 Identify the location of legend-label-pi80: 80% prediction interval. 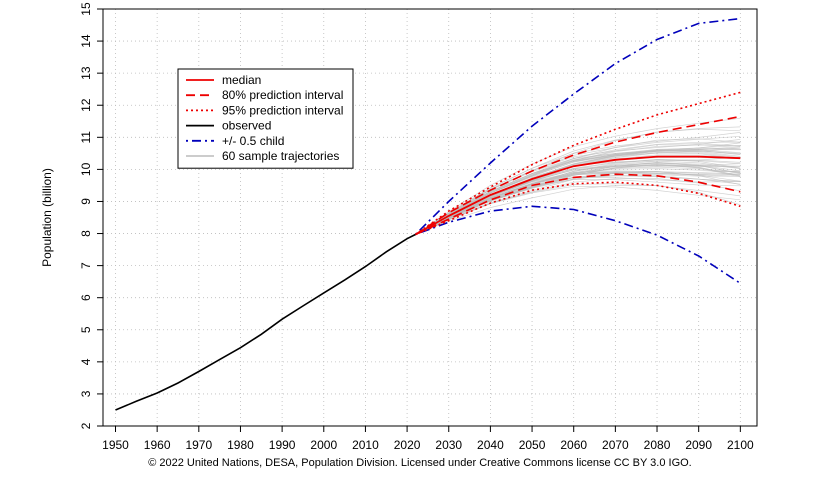
(282, 95).